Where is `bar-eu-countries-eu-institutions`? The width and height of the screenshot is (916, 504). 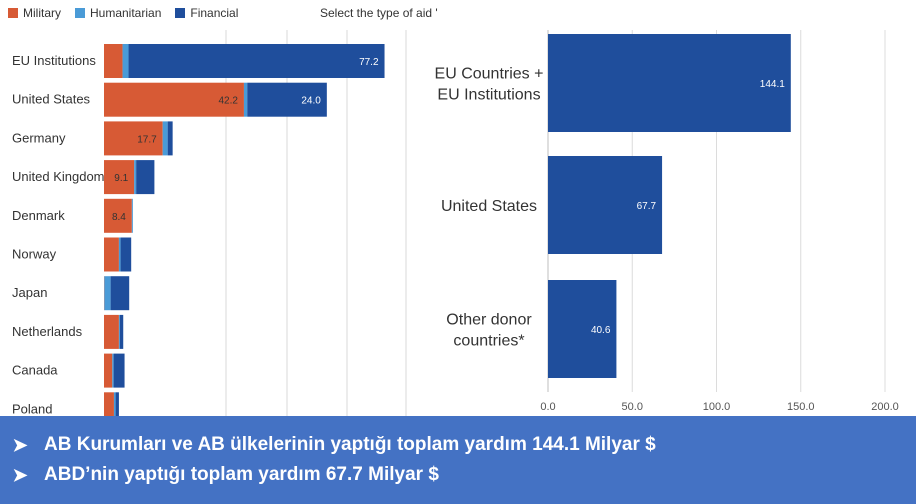 bar-eu-countries-eu-institutions is located at coordinates (669, 83).